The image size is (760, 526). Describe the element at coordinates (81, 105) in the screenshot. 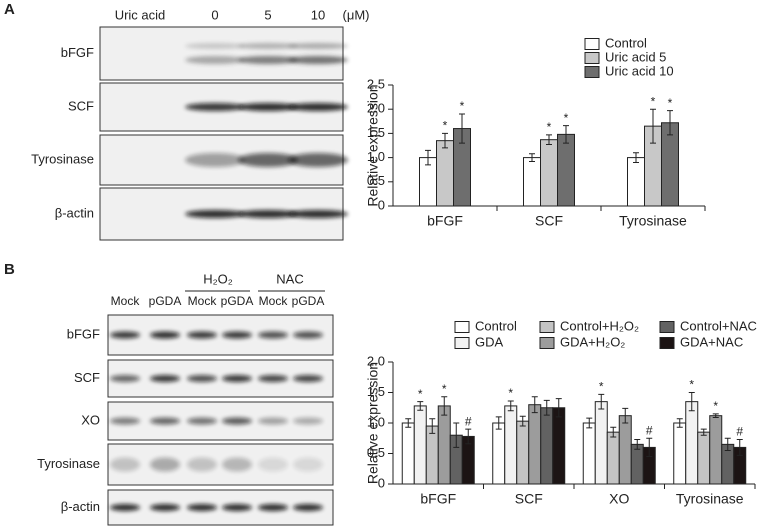

I see `blot-row-label: SCF` at that location.